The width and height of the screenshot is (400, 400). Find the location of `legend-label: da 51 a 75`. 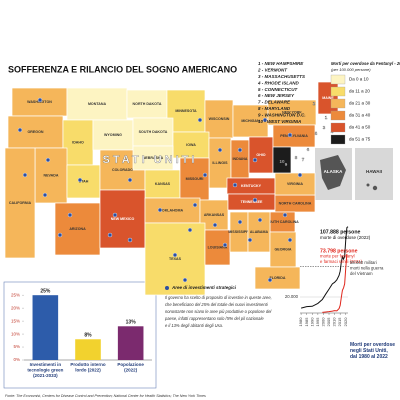

legend-label: da 51 a 75 is located at coordinates (360, 139).